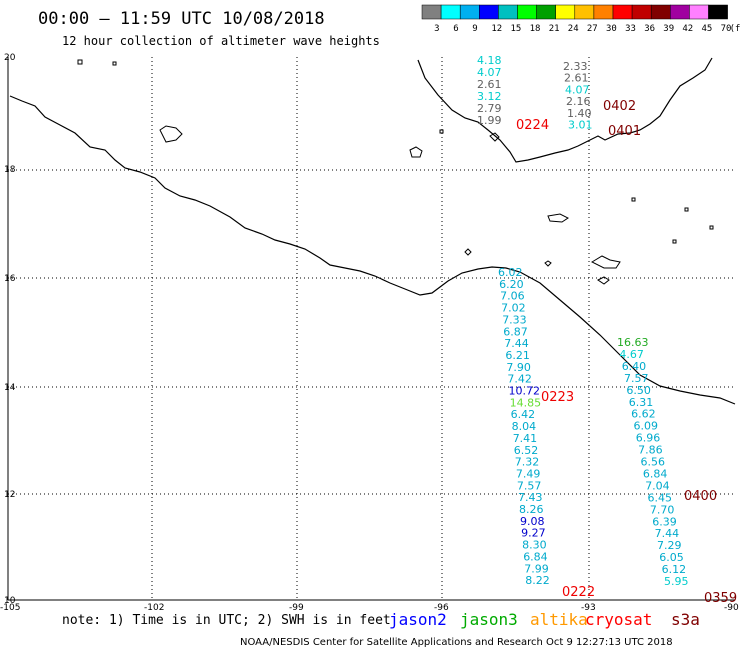 The width and height of the screenshot is (740, 650). I want to click on color-scale-label: 21, so click(554, 29).